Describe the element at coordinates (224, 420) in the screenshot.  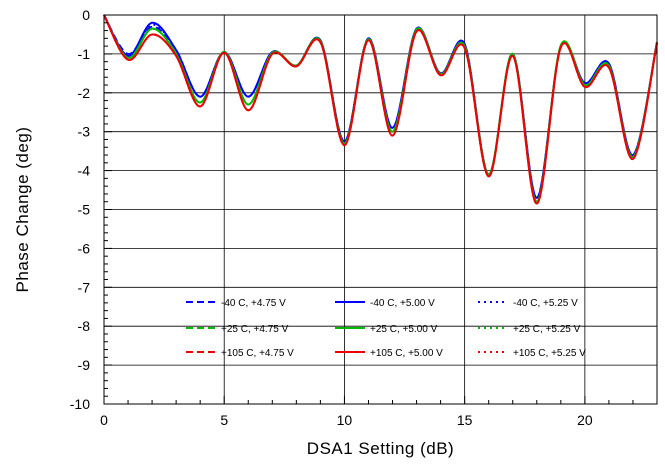
I see `x-tick-label: 5` at that location.